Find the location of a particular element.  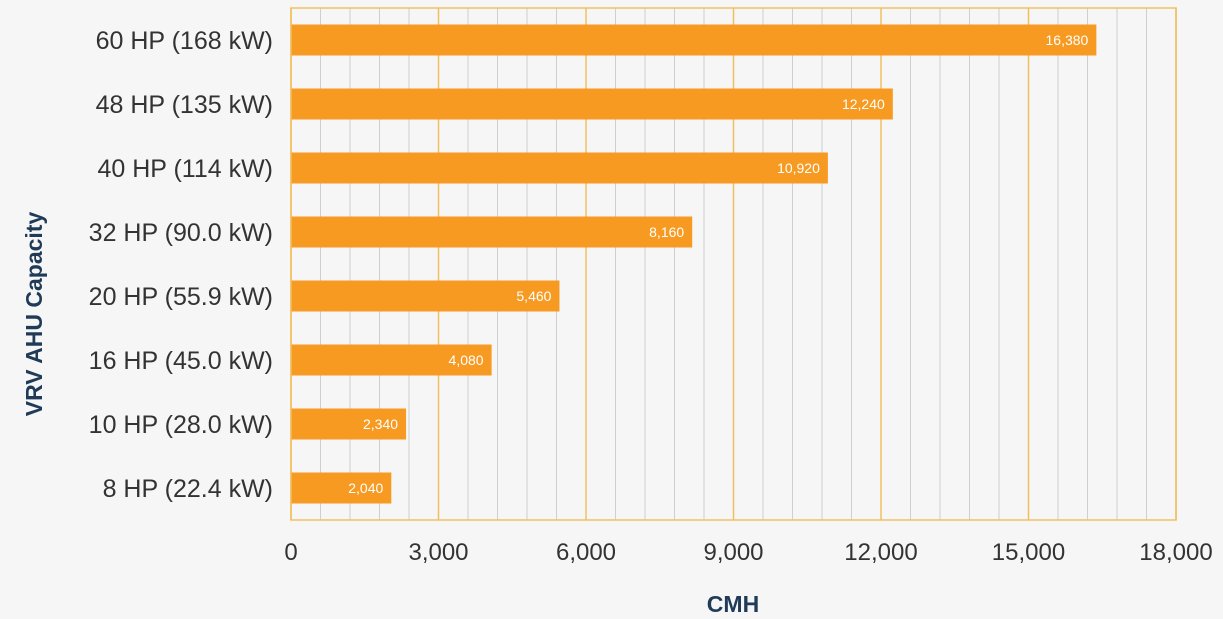

data-label: 12,240 is located at coordinates (863, 104).